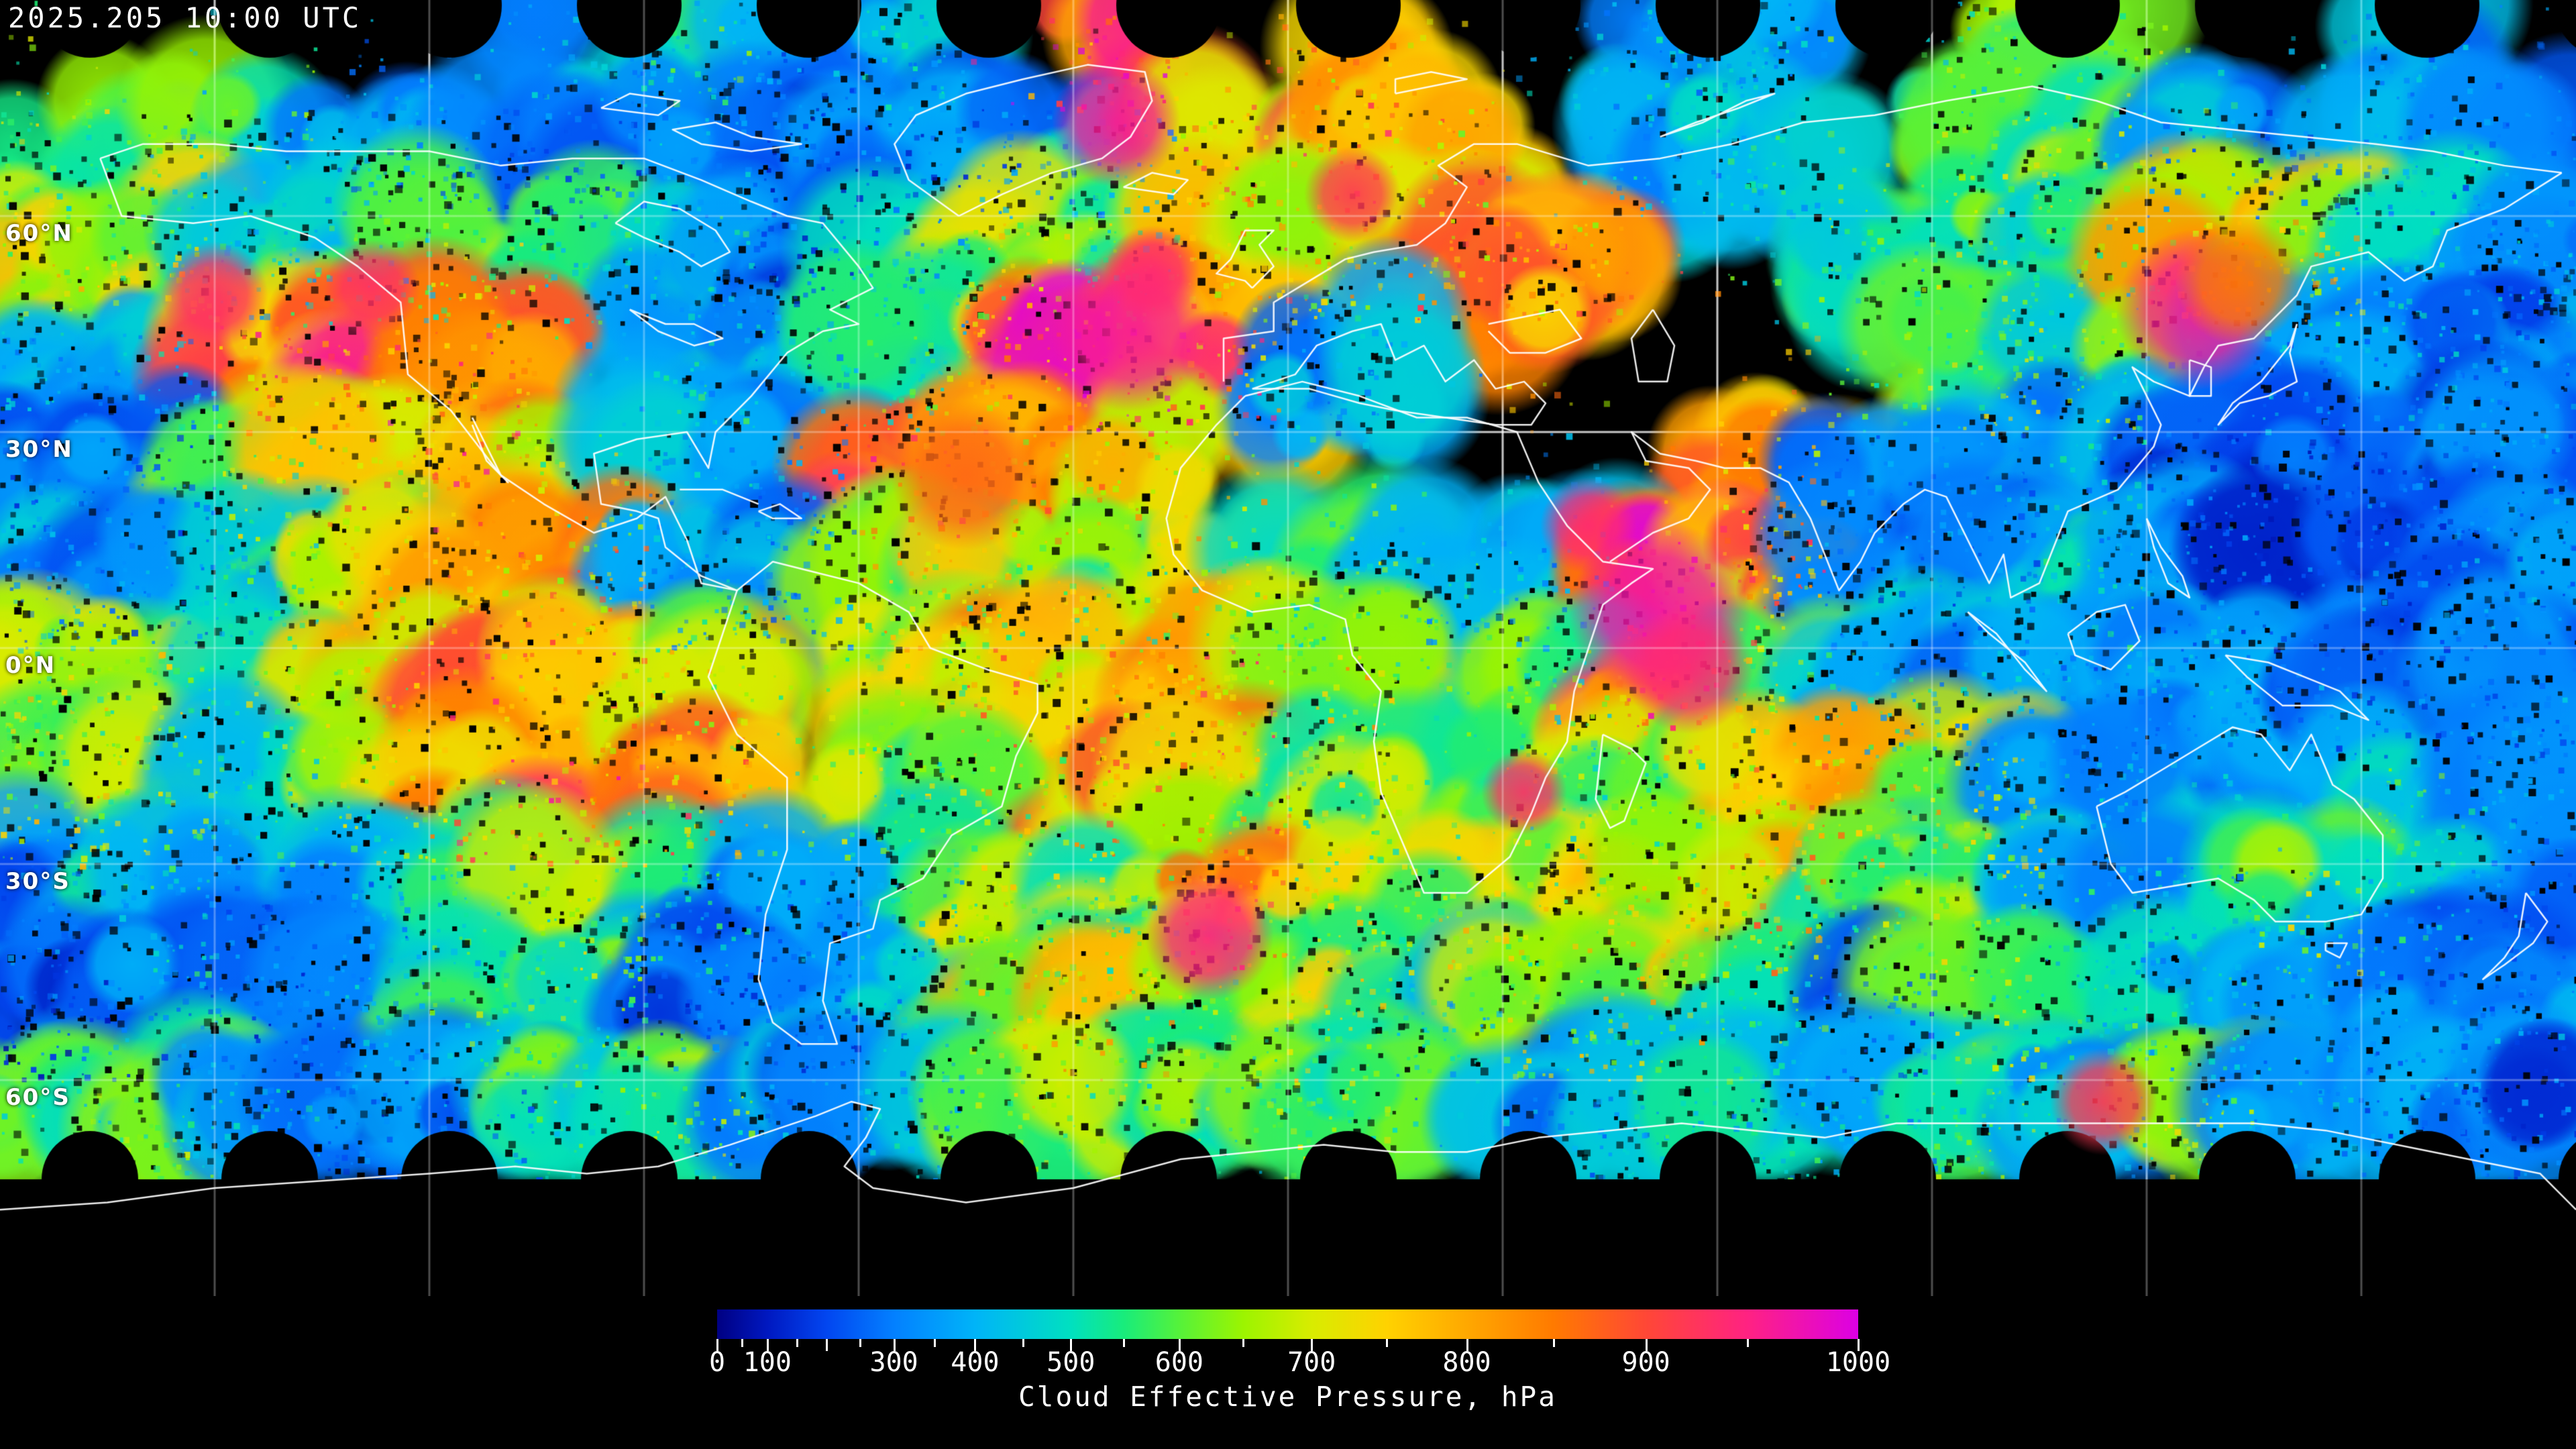 This screenshot has width=2576, height=1449. What do you see at coordinates (893, 1362) in the screenshot?
I see `colorbar-tick-label: 300` at bounding box center [893, 1362].